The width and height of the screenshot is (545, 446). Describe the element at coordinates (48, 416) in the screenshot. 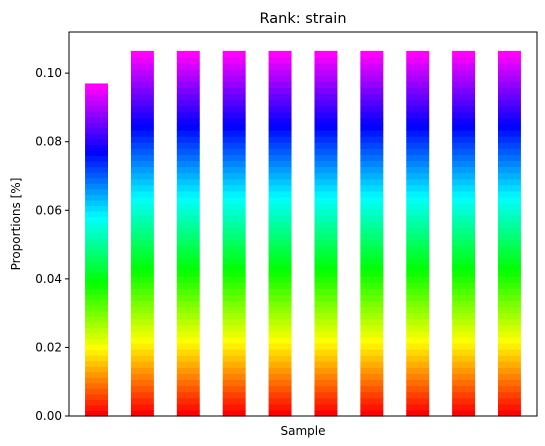

I see `y-tick-label: 0.00` at that location.